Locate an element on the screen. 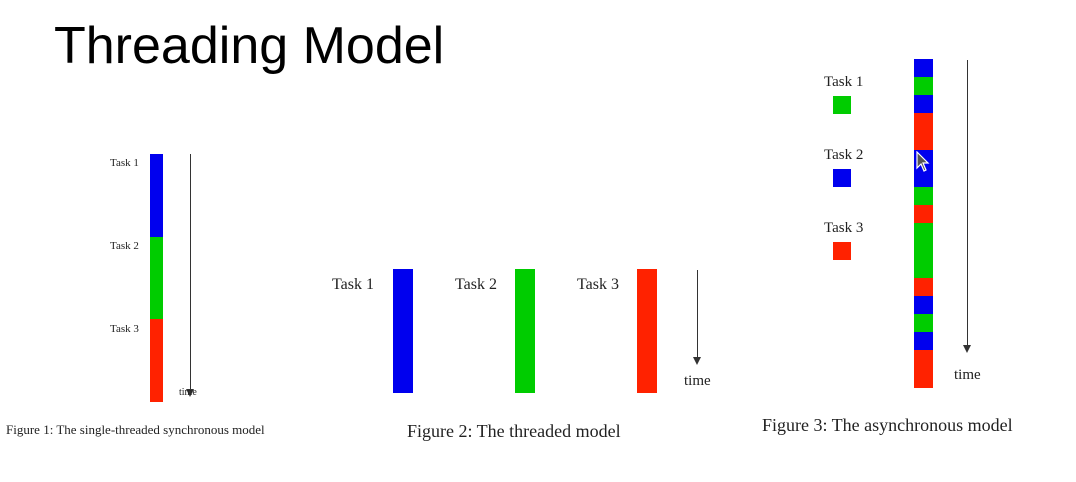 The width and height of the screenshot is (1076, 482). mouse-pointer-icon is located at coordinates (923, 161).